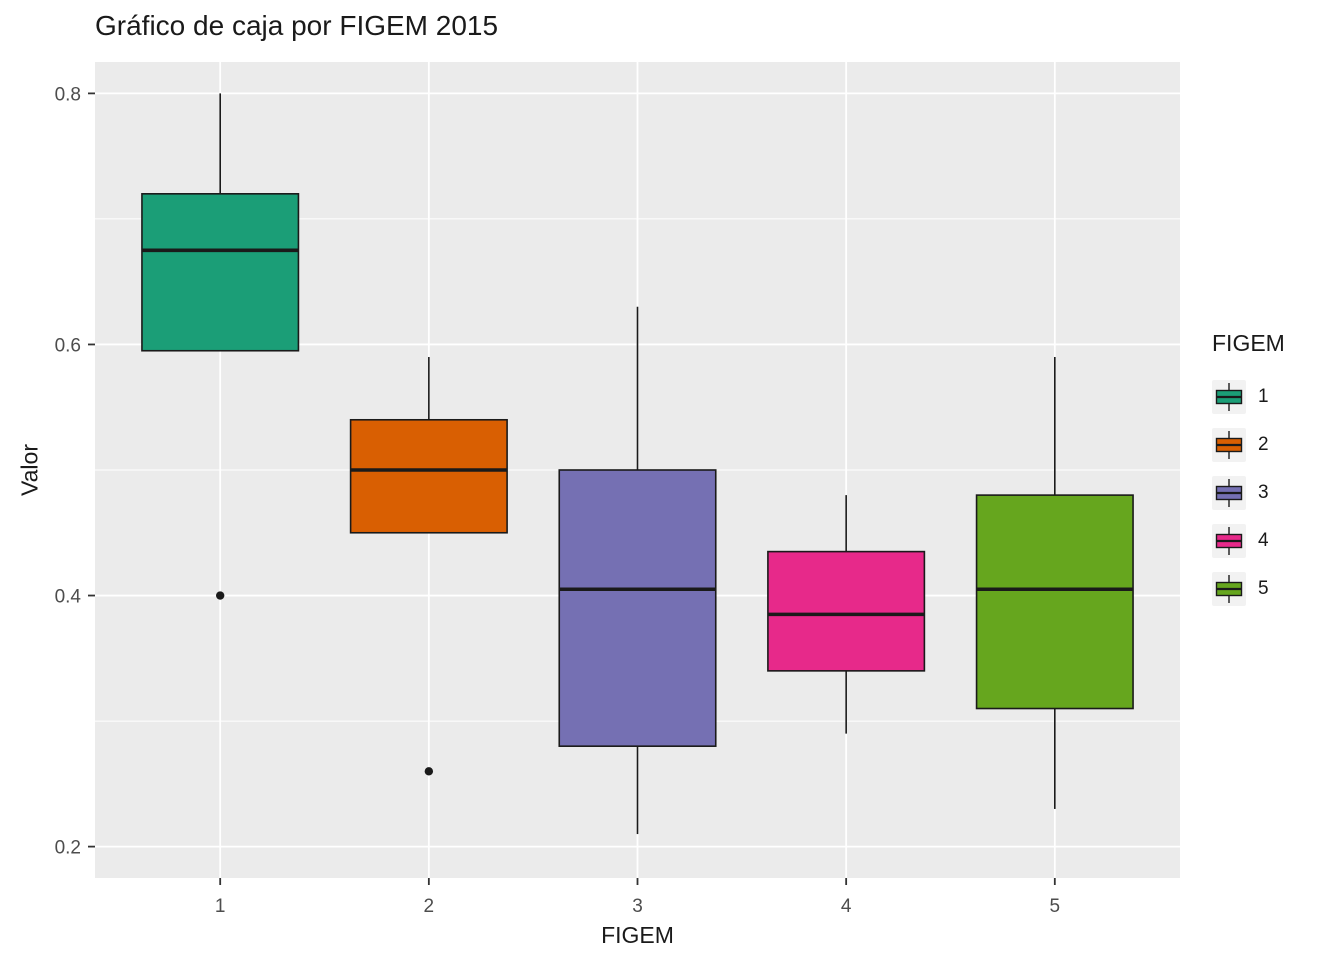  I want to click on x-tick-label: 1, so click(220, 906).